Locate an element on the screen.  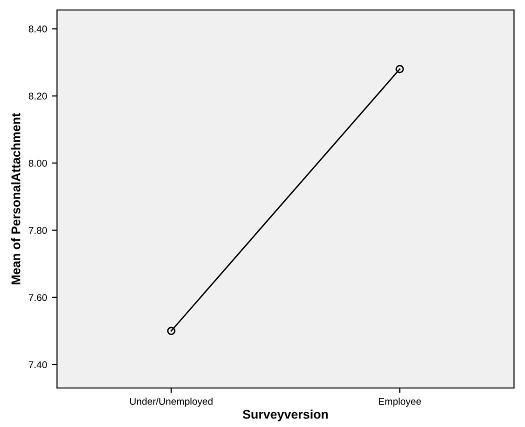
y-tick-label: 7.80 is located at coordinates (37, 230).